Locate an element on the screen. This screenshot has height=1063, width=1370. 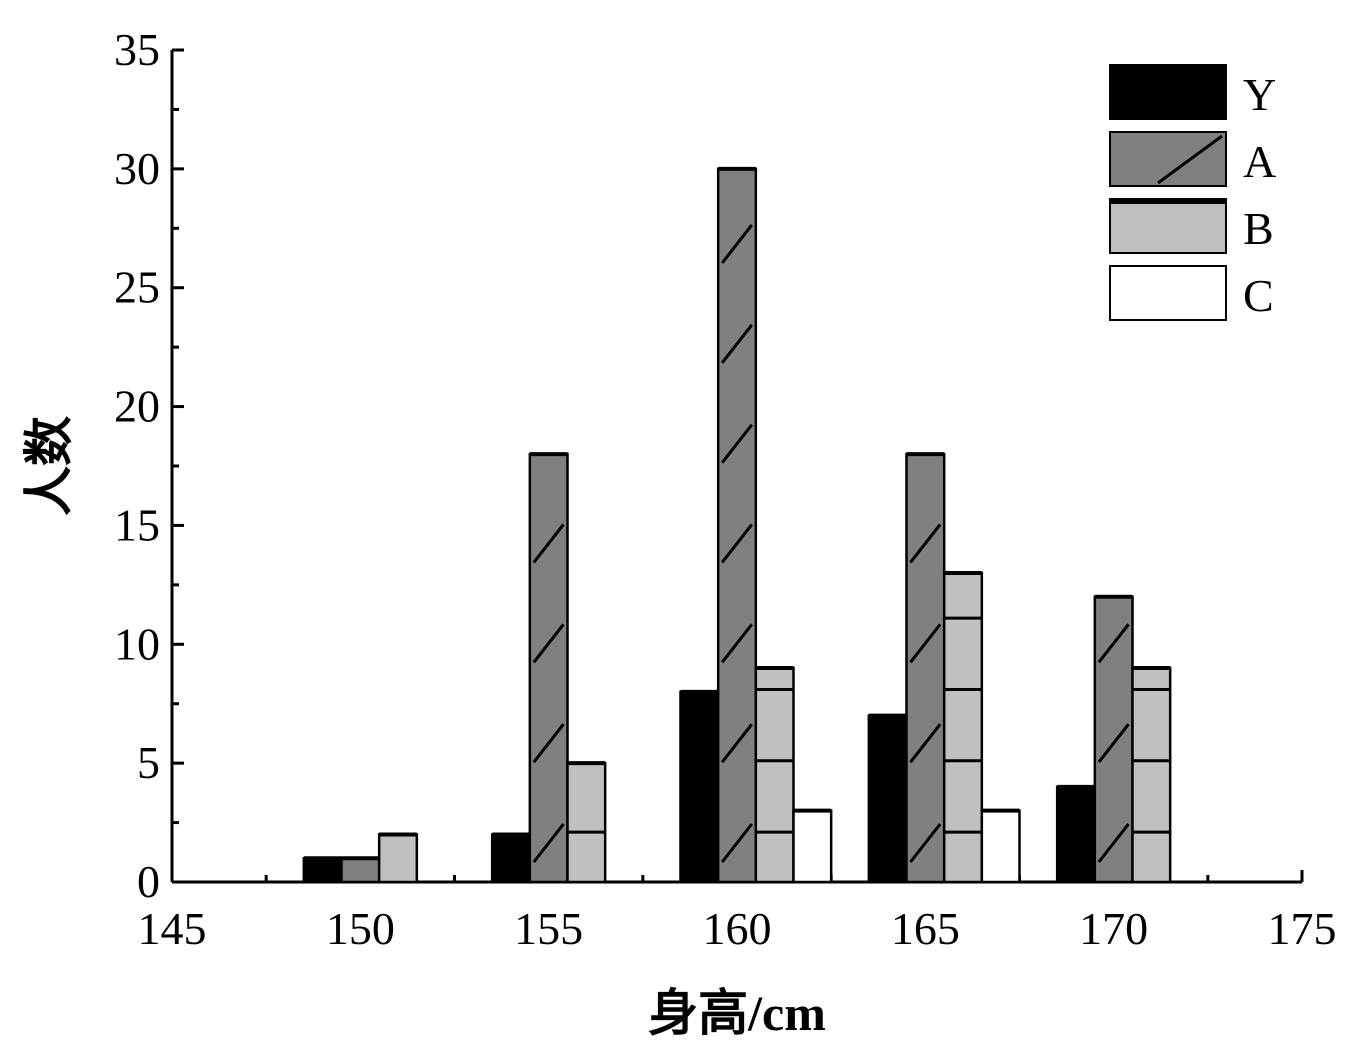
x-tick-label: 150 is located at coordinates (360, 928).